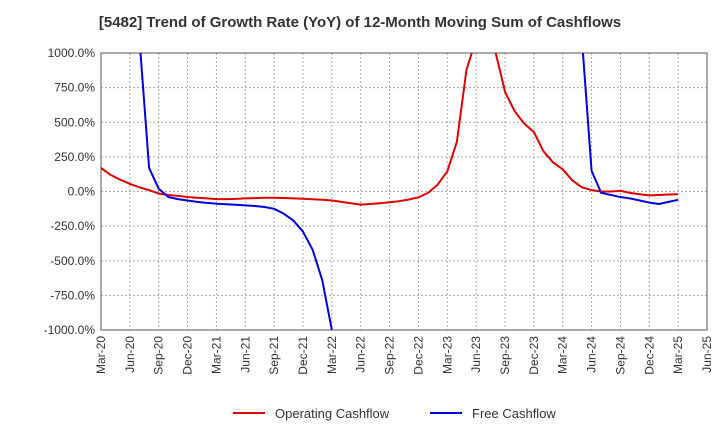 The width and height of the screenshot is (720, 440). I want to click on x-tick-label: Mar-21, so click(216, 355).